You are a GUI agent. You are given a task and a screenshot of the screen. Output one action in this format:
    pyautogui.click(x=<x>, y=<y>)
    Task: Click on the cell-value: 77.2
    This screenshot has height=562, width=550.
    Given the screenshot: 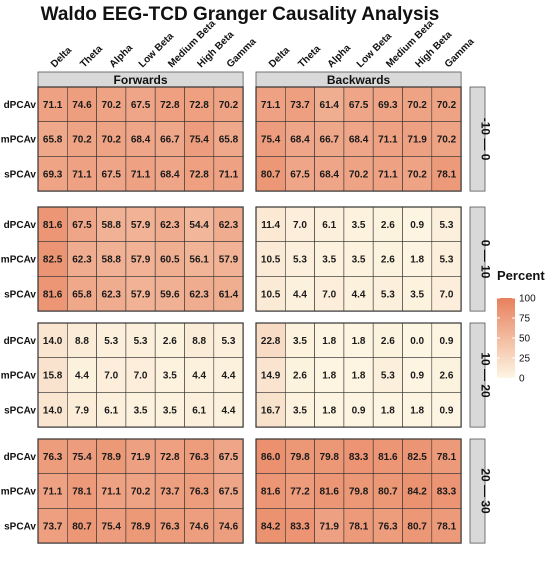 What is the action you would take?
    pyautogui.click(x=300, y=492)
    